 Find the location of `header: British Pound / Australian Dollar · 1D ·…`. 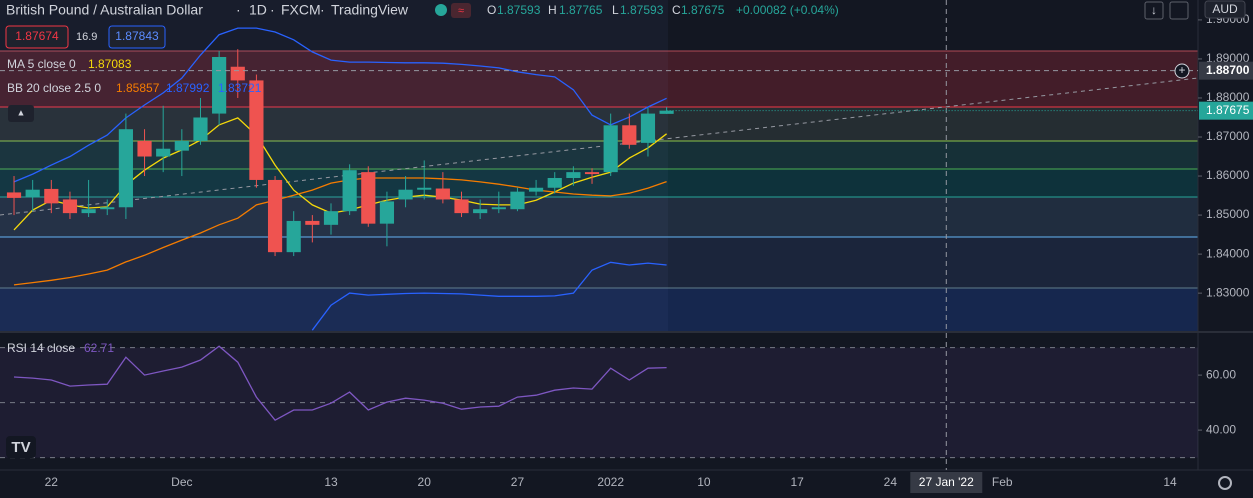

header: British Pound / Australian Dollar · 1D ·… is located at coordinates (626, 10).